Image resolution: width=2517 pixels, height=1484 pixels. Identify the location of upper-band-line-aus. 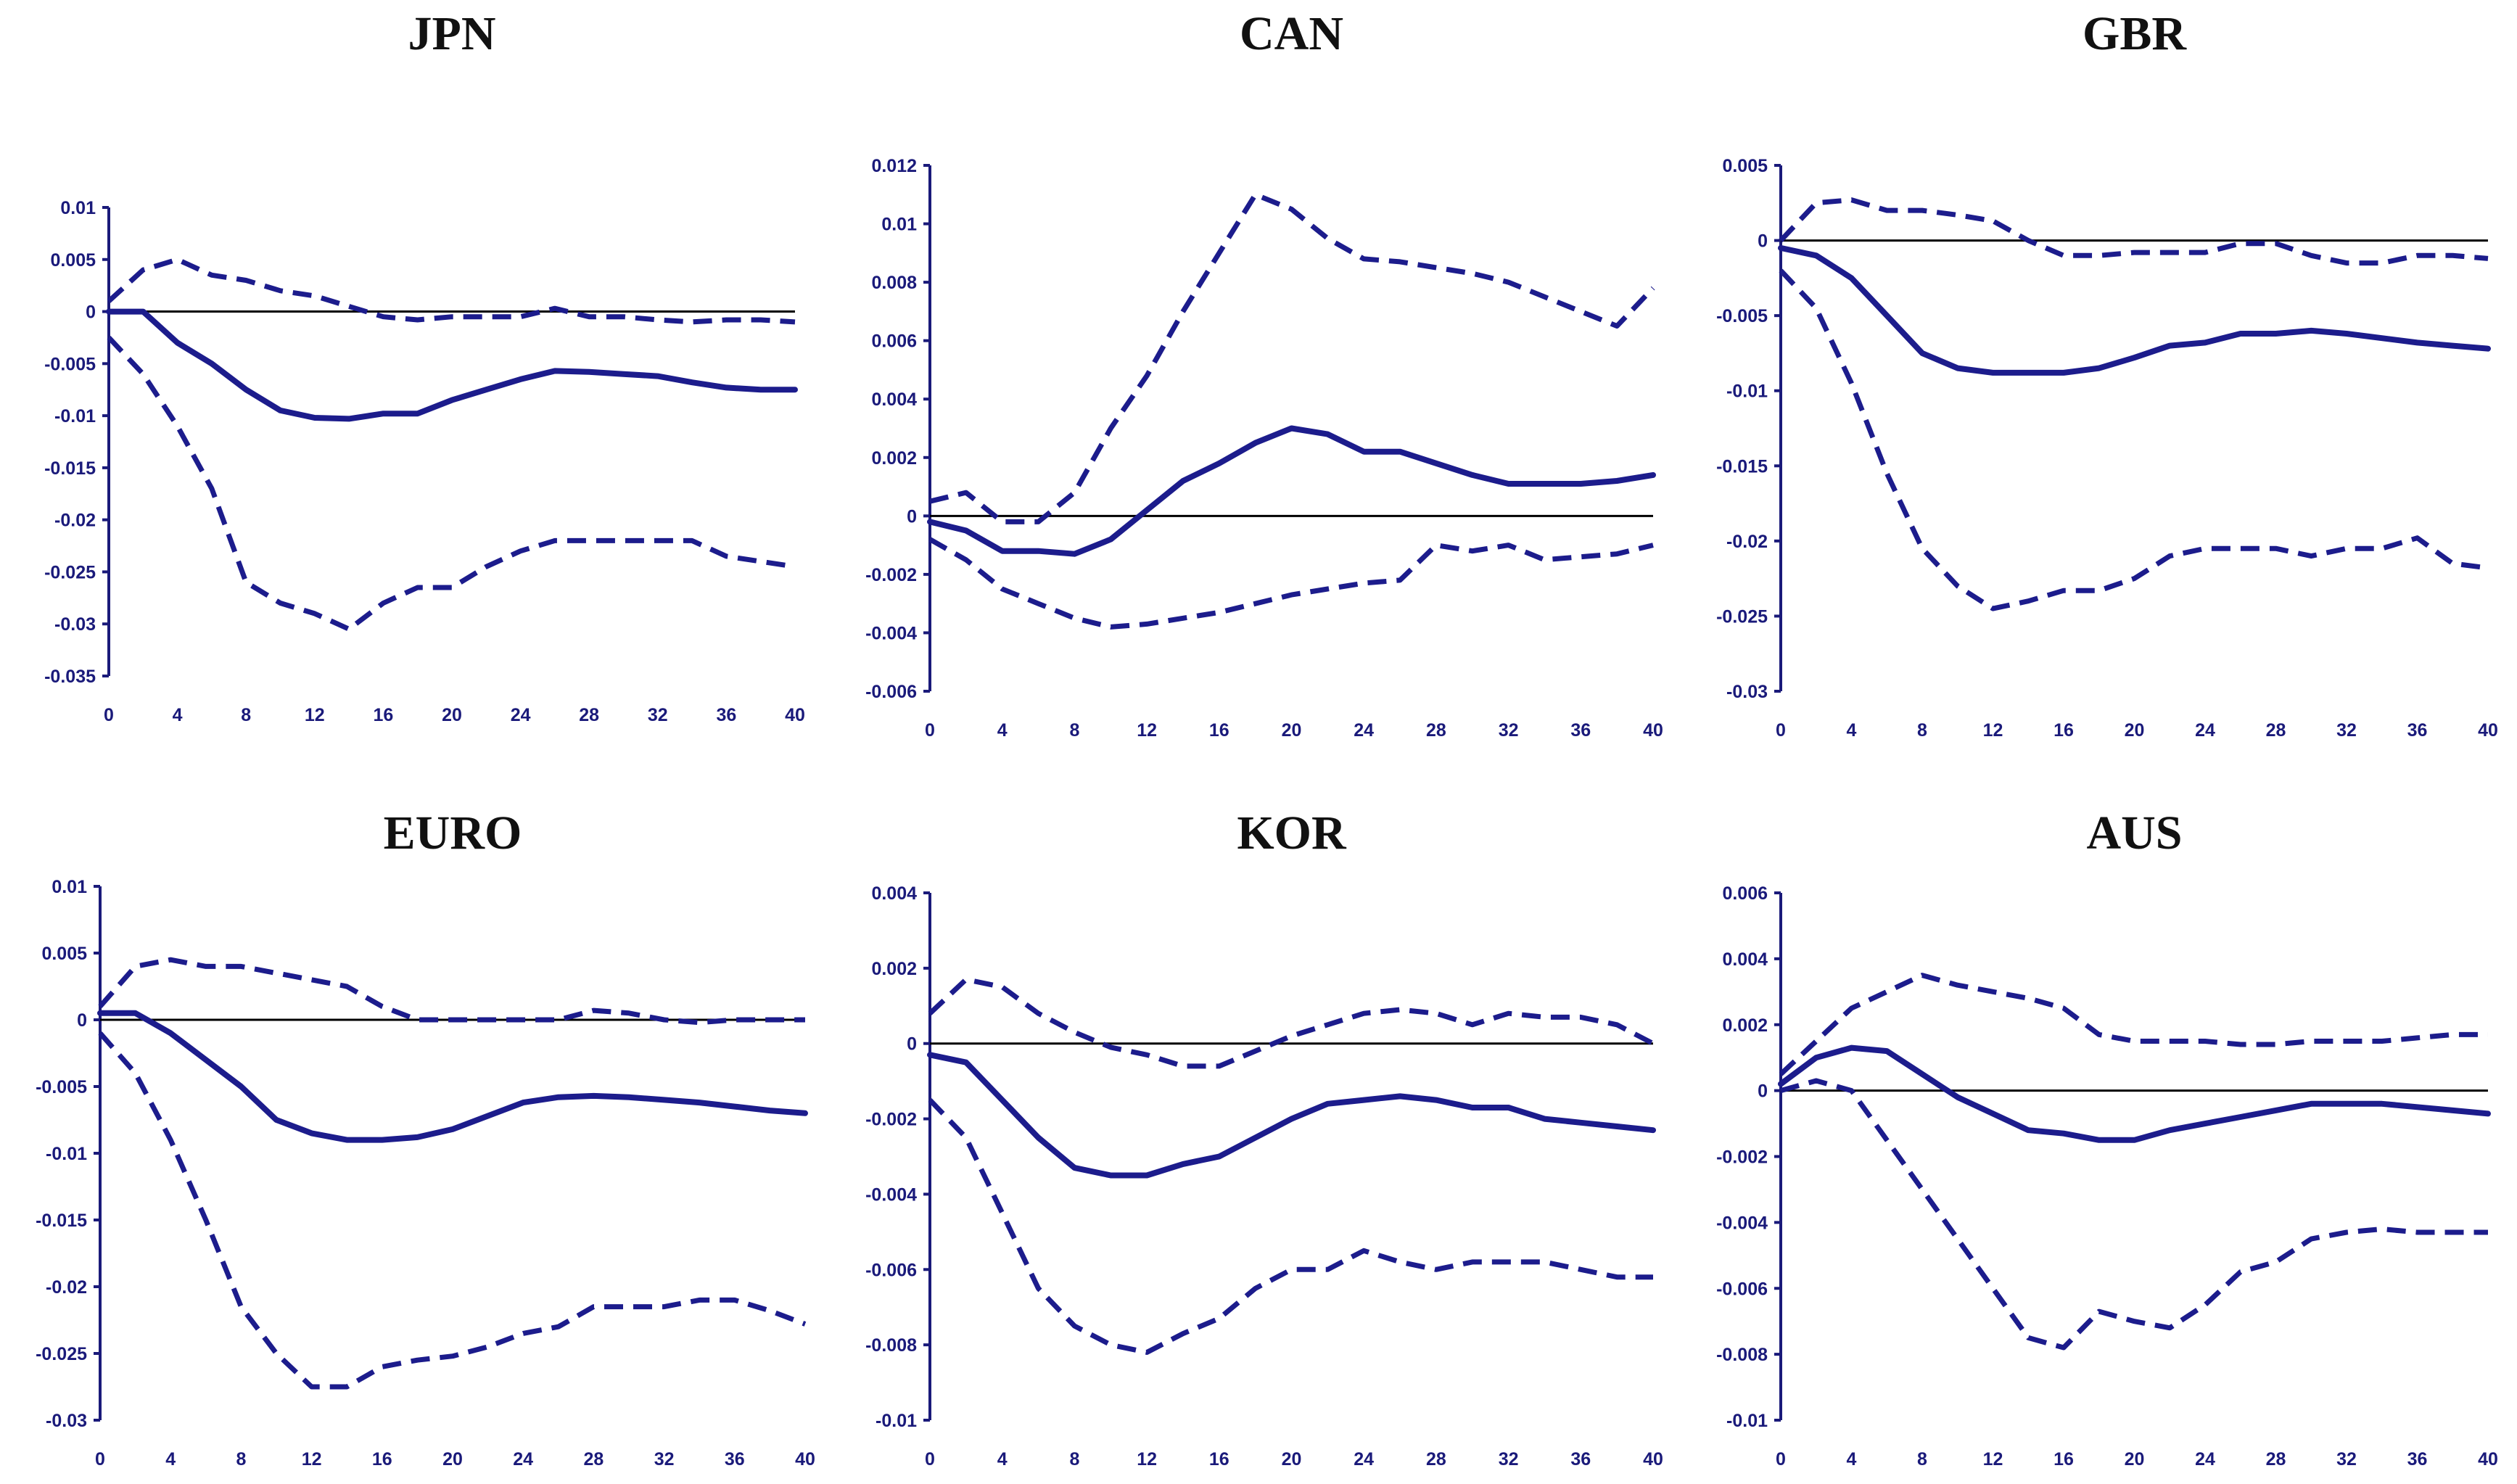
(2133, 1024).